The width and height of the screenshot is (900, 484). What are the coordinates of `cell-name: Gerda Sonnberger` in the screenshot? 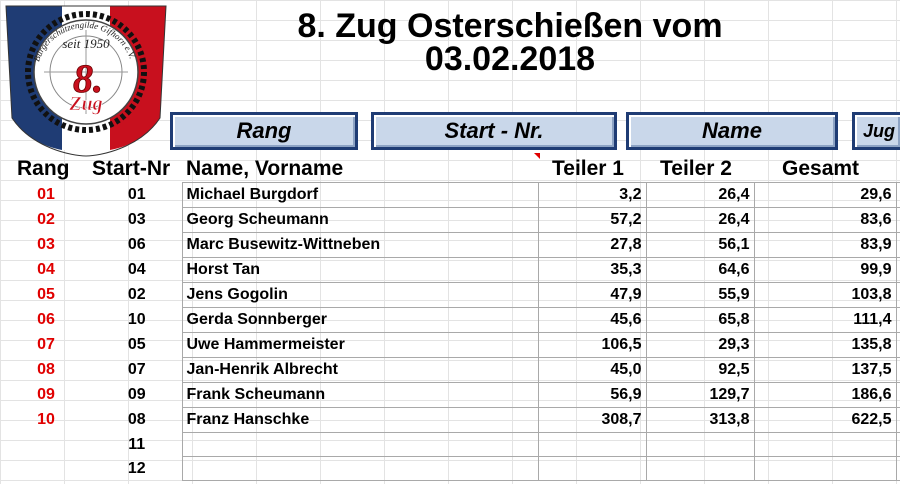 It's located at (360, 320).